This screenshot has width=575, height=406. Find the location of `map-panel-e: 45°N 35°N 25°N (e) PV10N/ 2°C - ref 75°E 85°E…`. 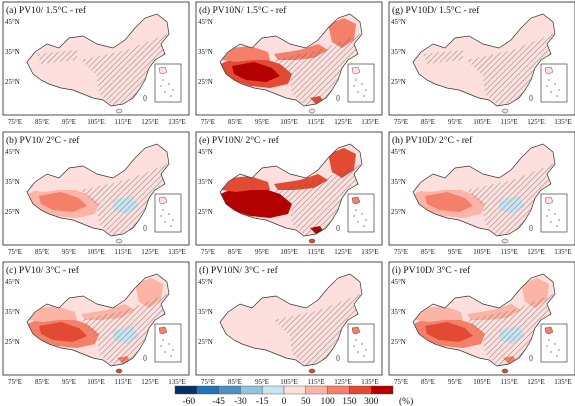

map-panel-e: 45°N 35°N 25°N (e) PV10N/ 2°C - ref 75°E 85°E… is located at coordinates (289, 193).